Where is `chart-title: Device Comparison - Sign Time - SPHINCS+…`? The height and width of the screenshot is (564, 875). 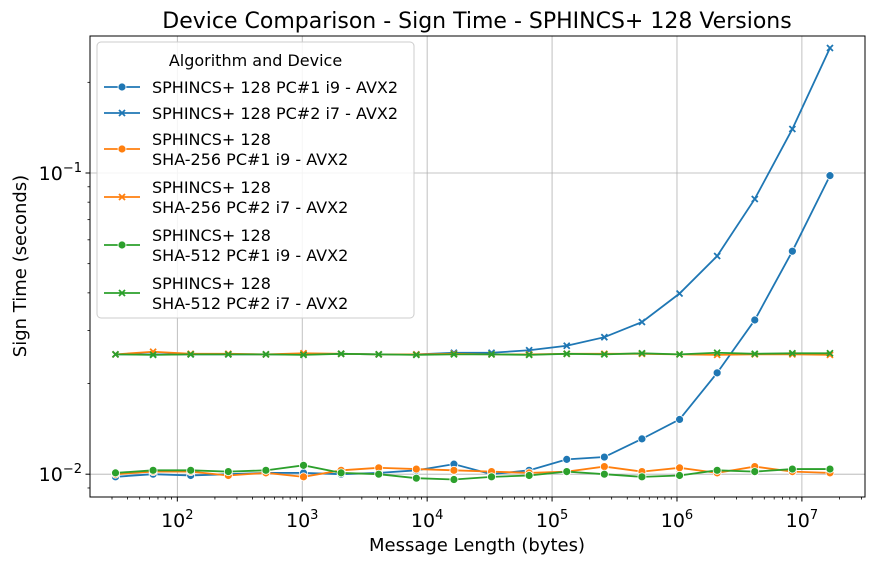
chart-title: Device Comparison - Sign Time - SPHINCS+… is located at coordinates (476, 21).